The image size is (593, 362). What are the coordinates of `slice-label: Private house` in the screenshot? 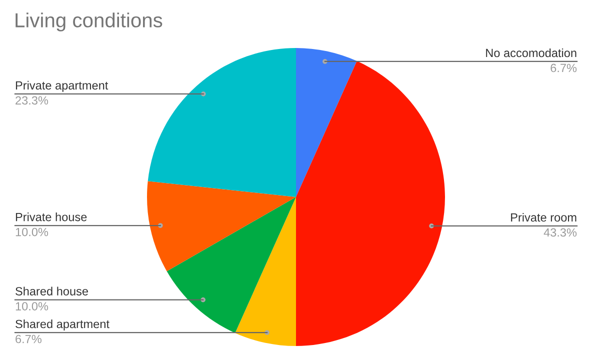 It's located at (51, 217).